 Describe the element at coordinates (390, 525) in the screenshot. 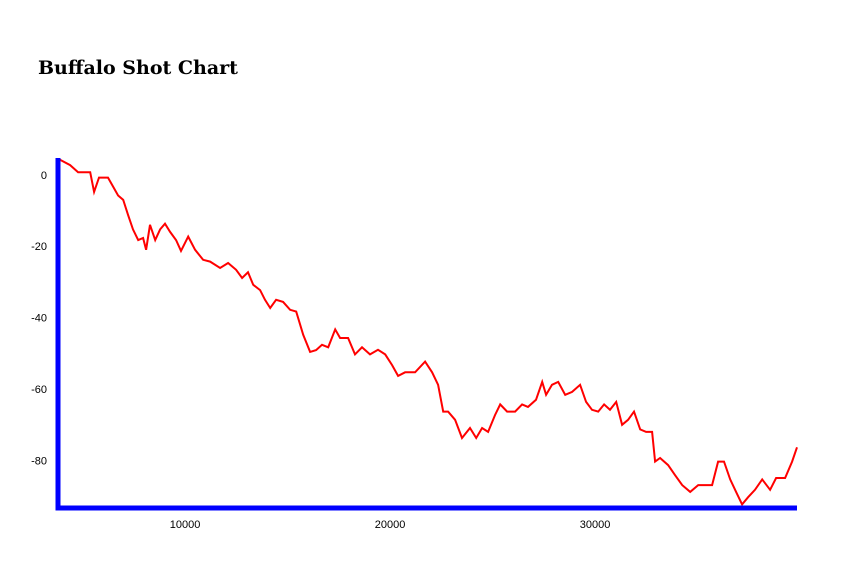

I see `x-tick-label: 20000` at that location.